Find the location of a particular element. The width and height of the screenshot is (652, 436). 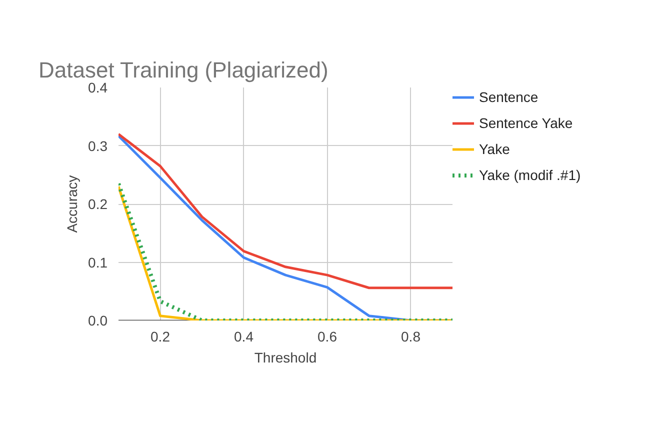

x-tick-label: 0.6 is located at coordinates (328, 336).